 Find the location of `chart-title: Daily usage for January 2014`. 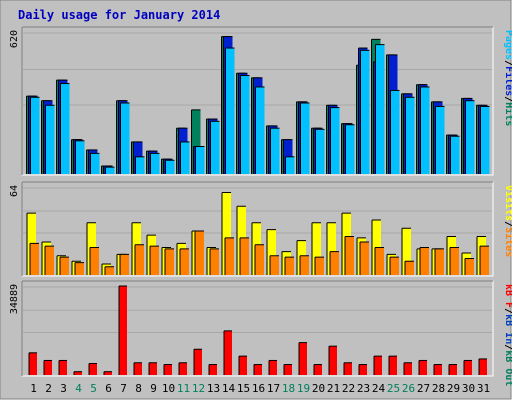

chart-title: Daily usage for January 2014 is located at coordinates (119, 15).